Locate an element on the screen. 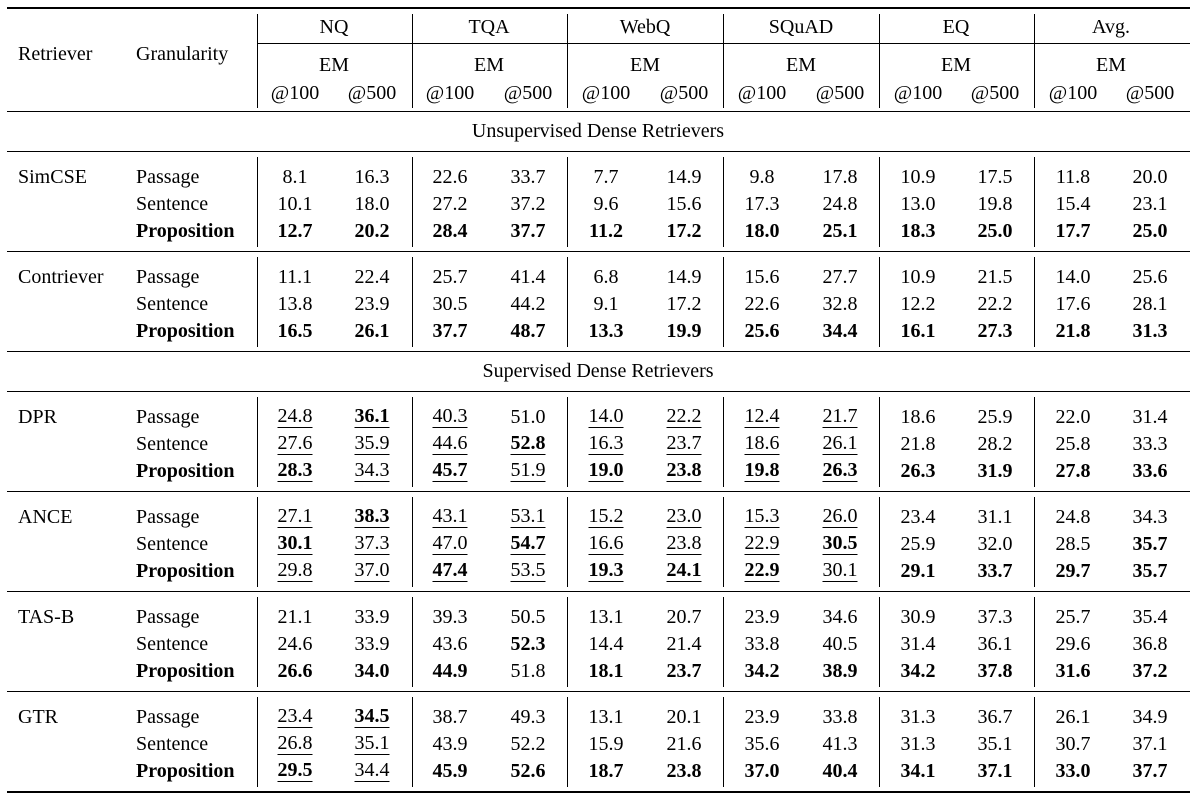 This screenshot has height=793, width=1197. table-cell: 11.1 is located at coordinates (295, 277).